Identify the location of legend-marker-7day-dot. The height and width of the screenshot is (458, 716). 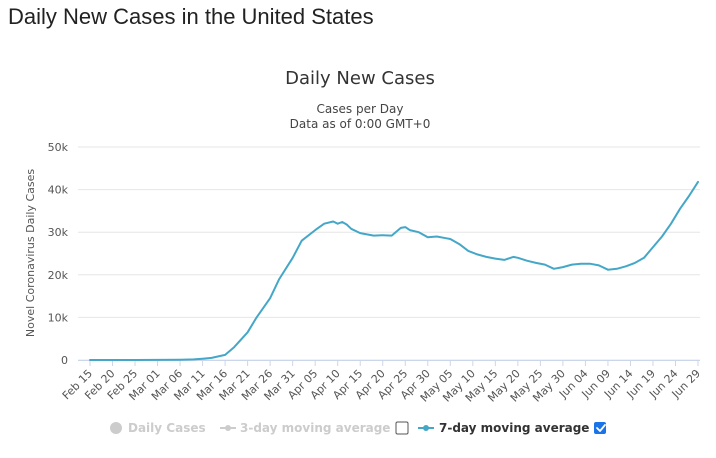
(426, 428).